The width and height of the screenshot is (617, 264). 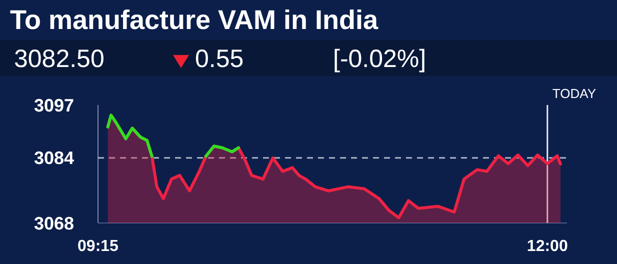 I want to click on text: [-0.02%], so click(x=379, y=59).